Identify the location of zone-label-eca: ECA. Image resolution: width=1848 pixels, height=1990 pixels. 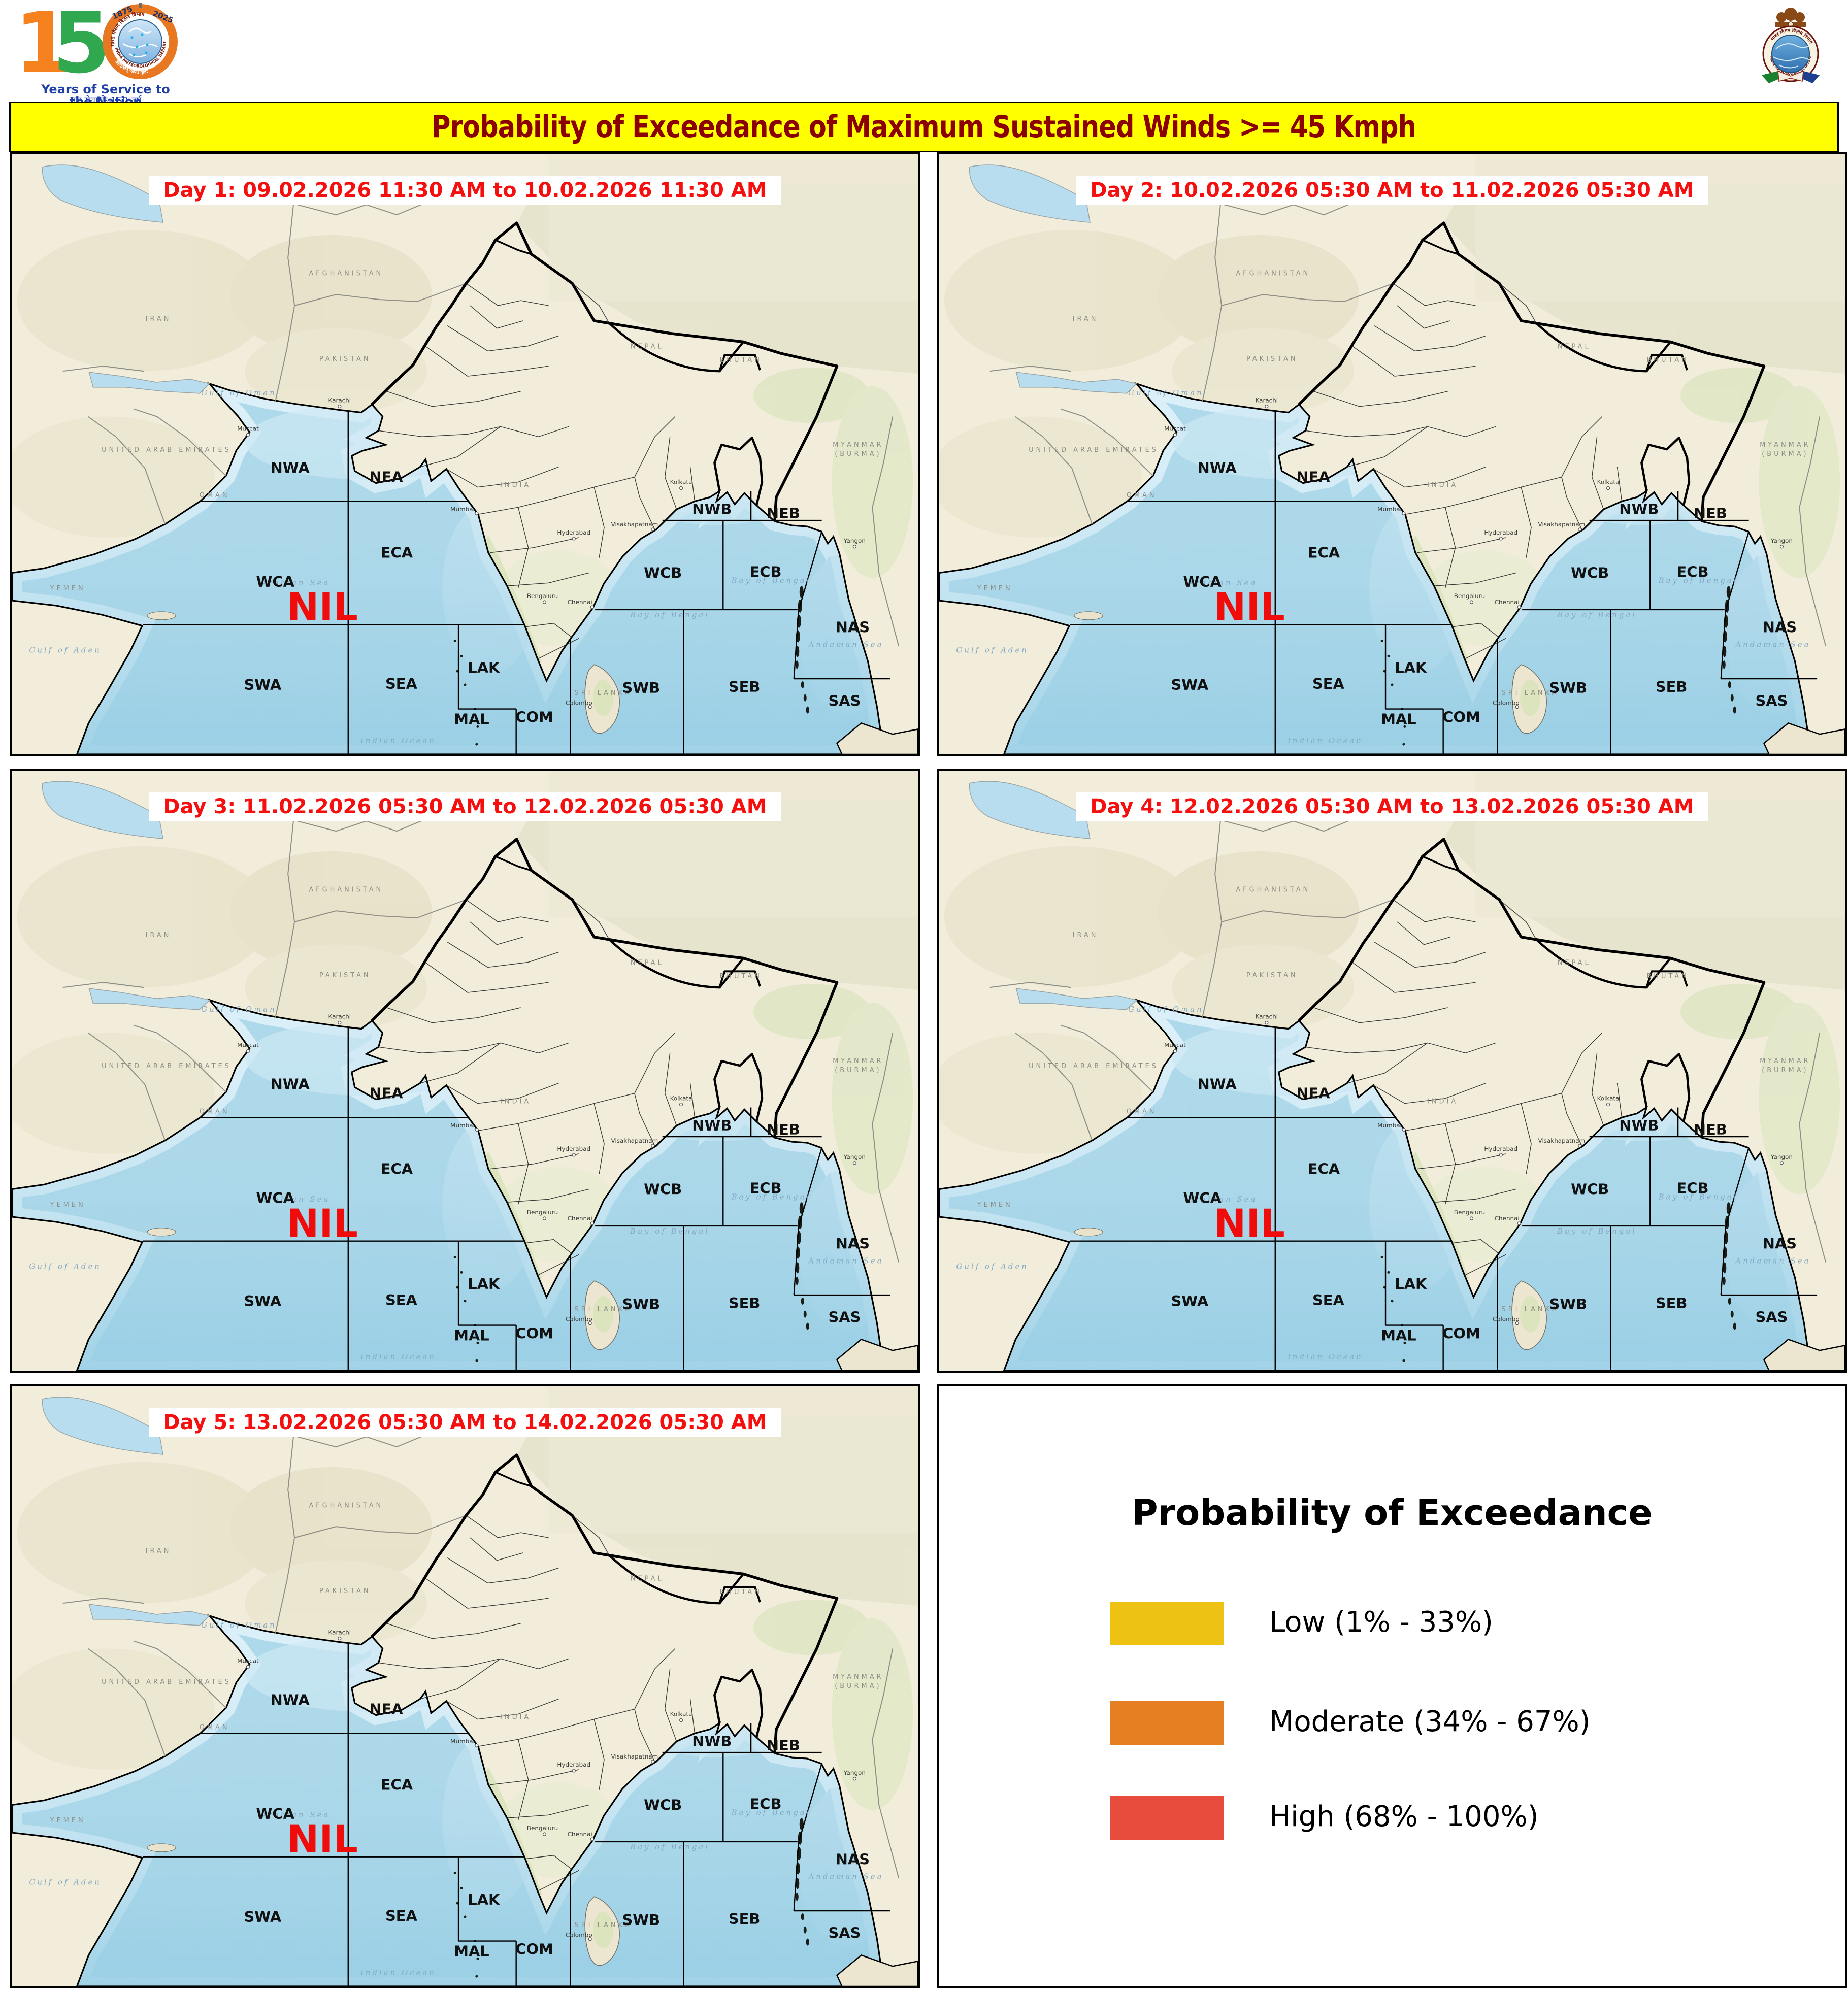
(1324, 553).